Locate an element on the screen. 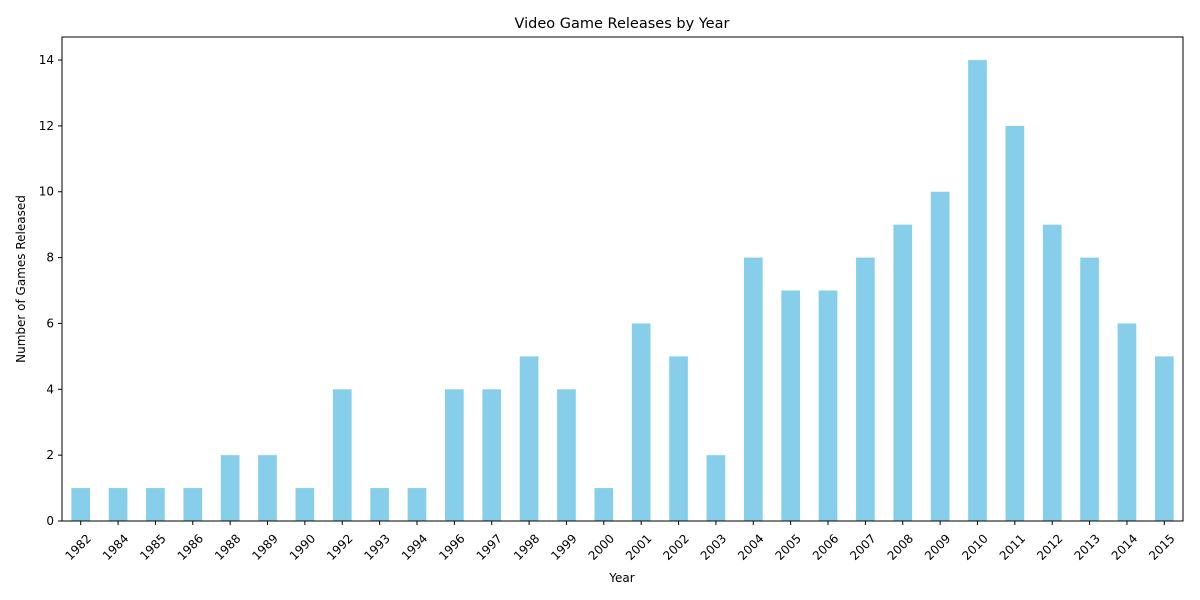 This screenshot has width=1200, height=600. bar-2007 is located at coordinates (865, 389).